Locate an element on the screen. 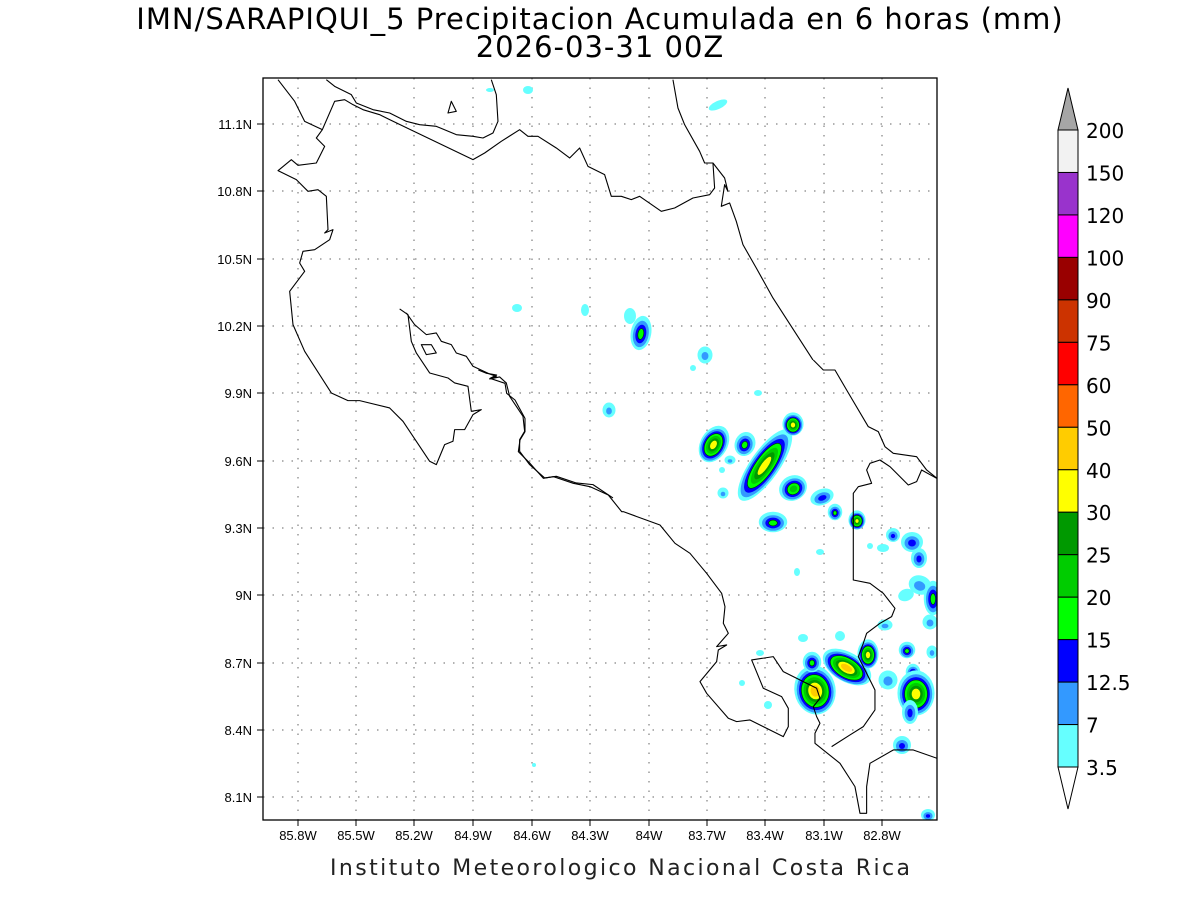  colorbar-label: 150 is located at coordinates (1105, 173).